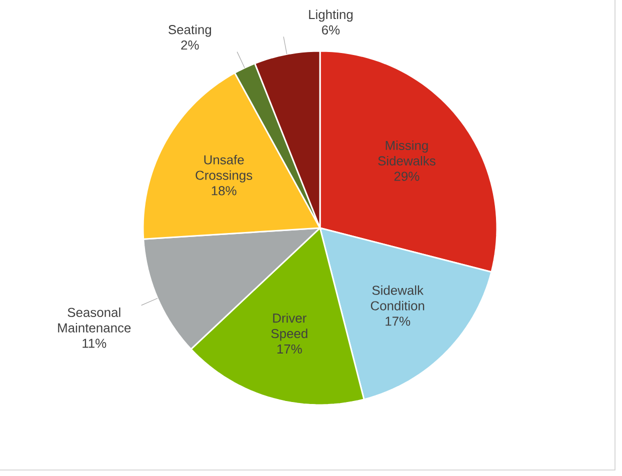  I want to click on data-label: 11%, so click(94, 343).